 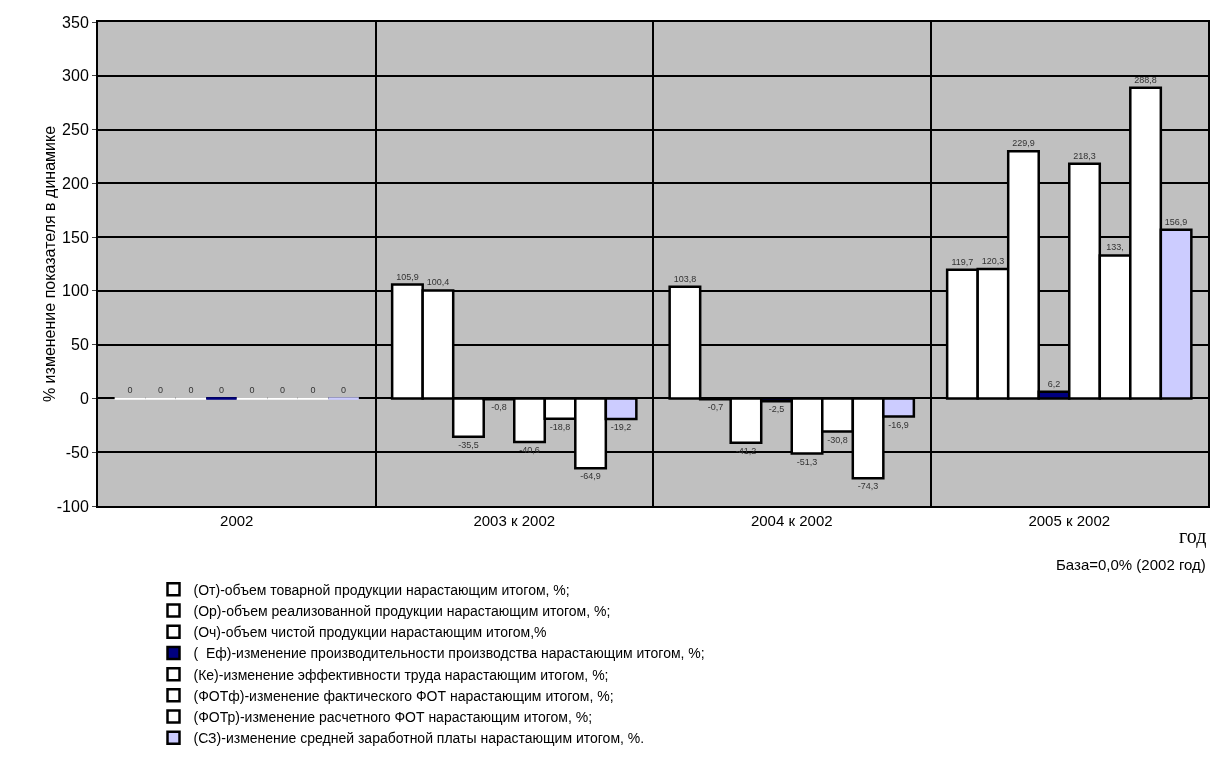 What do you see at coordinates (401, 674) in the screenshot?
I see `legend-label: (Ке)-изменение эффективности труда нарастающим итогом, %;` at bounding box center [401, 674].